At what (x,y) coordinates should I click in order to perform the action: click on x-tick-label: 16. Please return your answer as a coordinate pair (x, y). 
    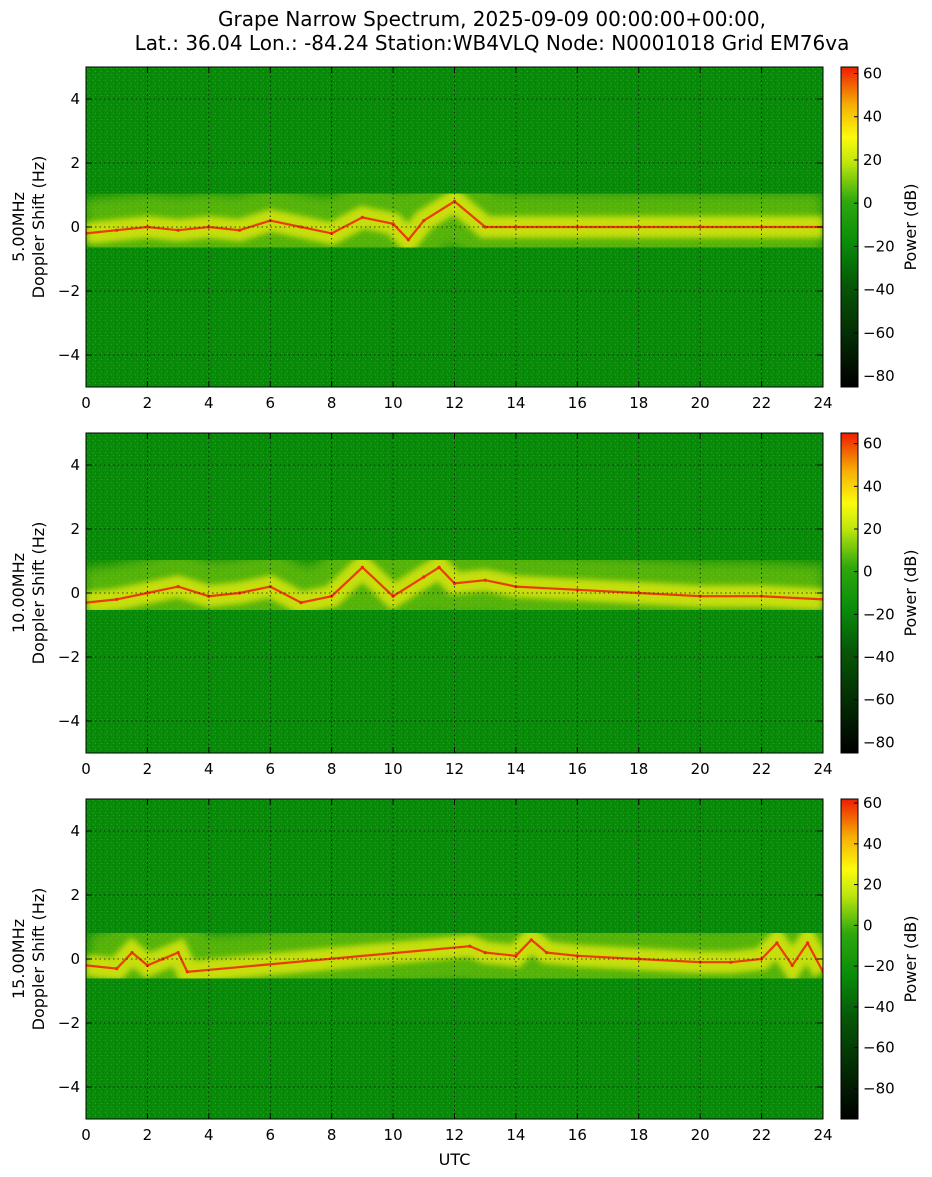
    Looking at the image, I should click on (577, 403).